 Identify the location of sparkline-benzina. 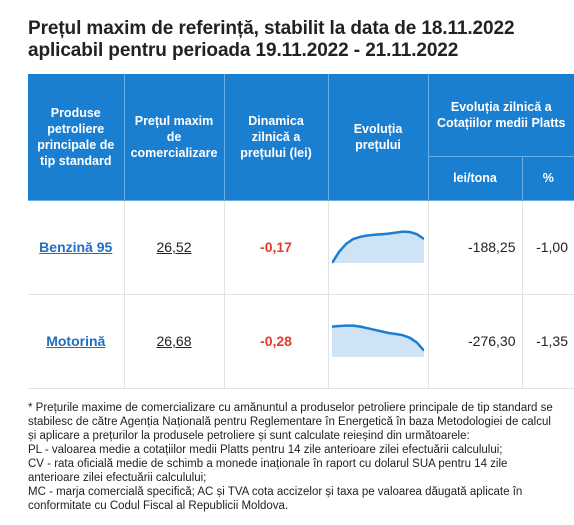
(378, 247).